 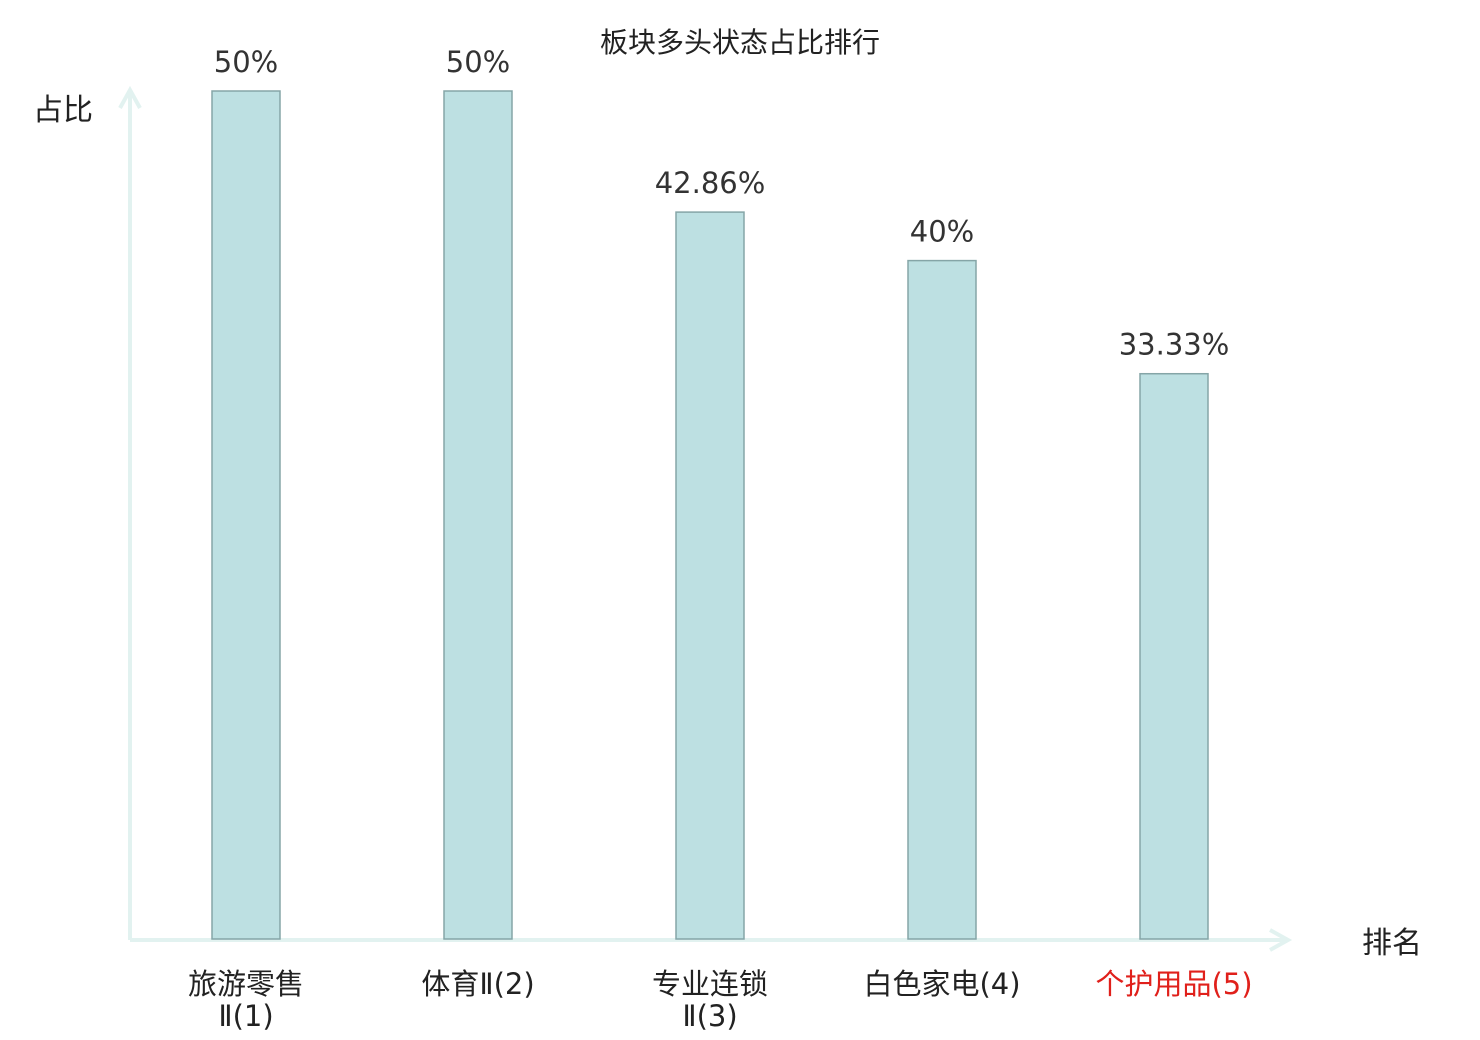 I want to click on x-tick-label-3-line-1: 专业连锁, so click(x=710, y=984).